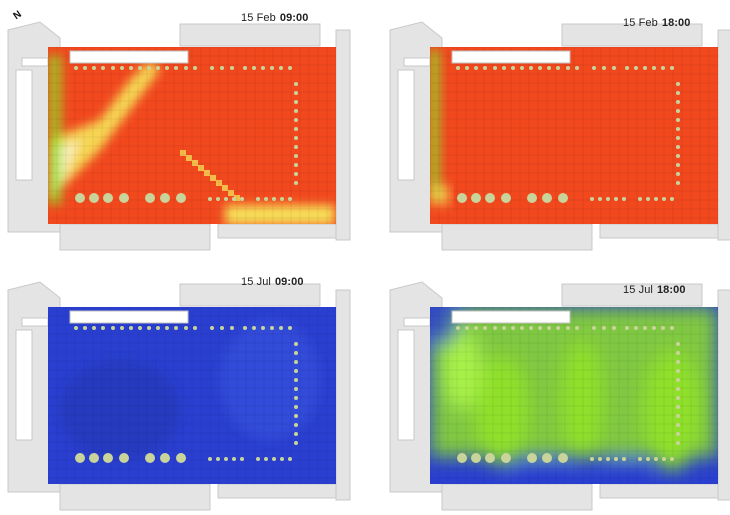 This screenshot has height=515, width=730. Describe the element at coordinates (659, 231) in the screenshot. I see `south-wing-right` at that location.